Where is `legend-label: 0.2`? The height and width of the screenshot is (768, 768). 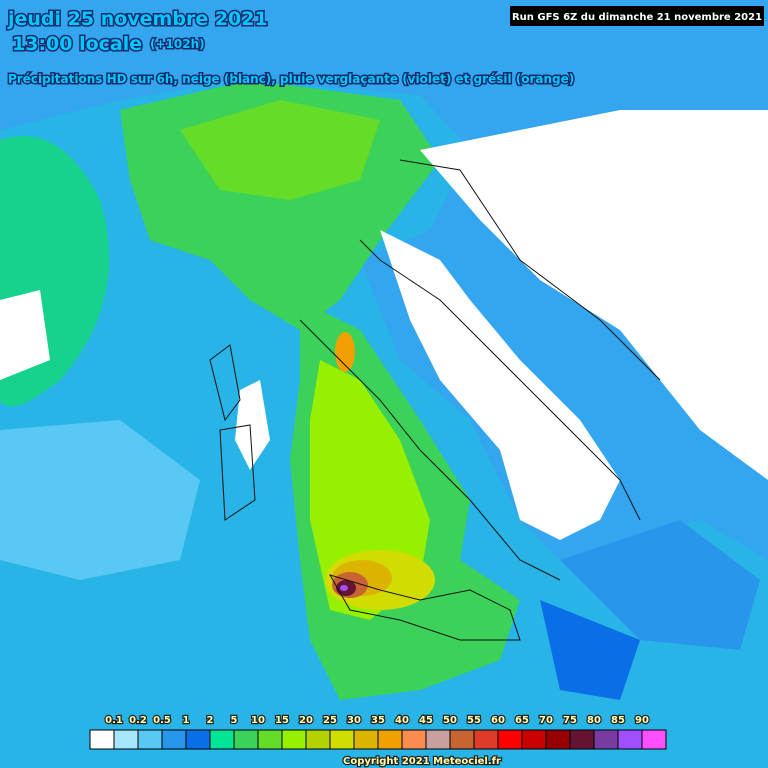
legend-label: 0.2 is located at coordinates (138, 720).